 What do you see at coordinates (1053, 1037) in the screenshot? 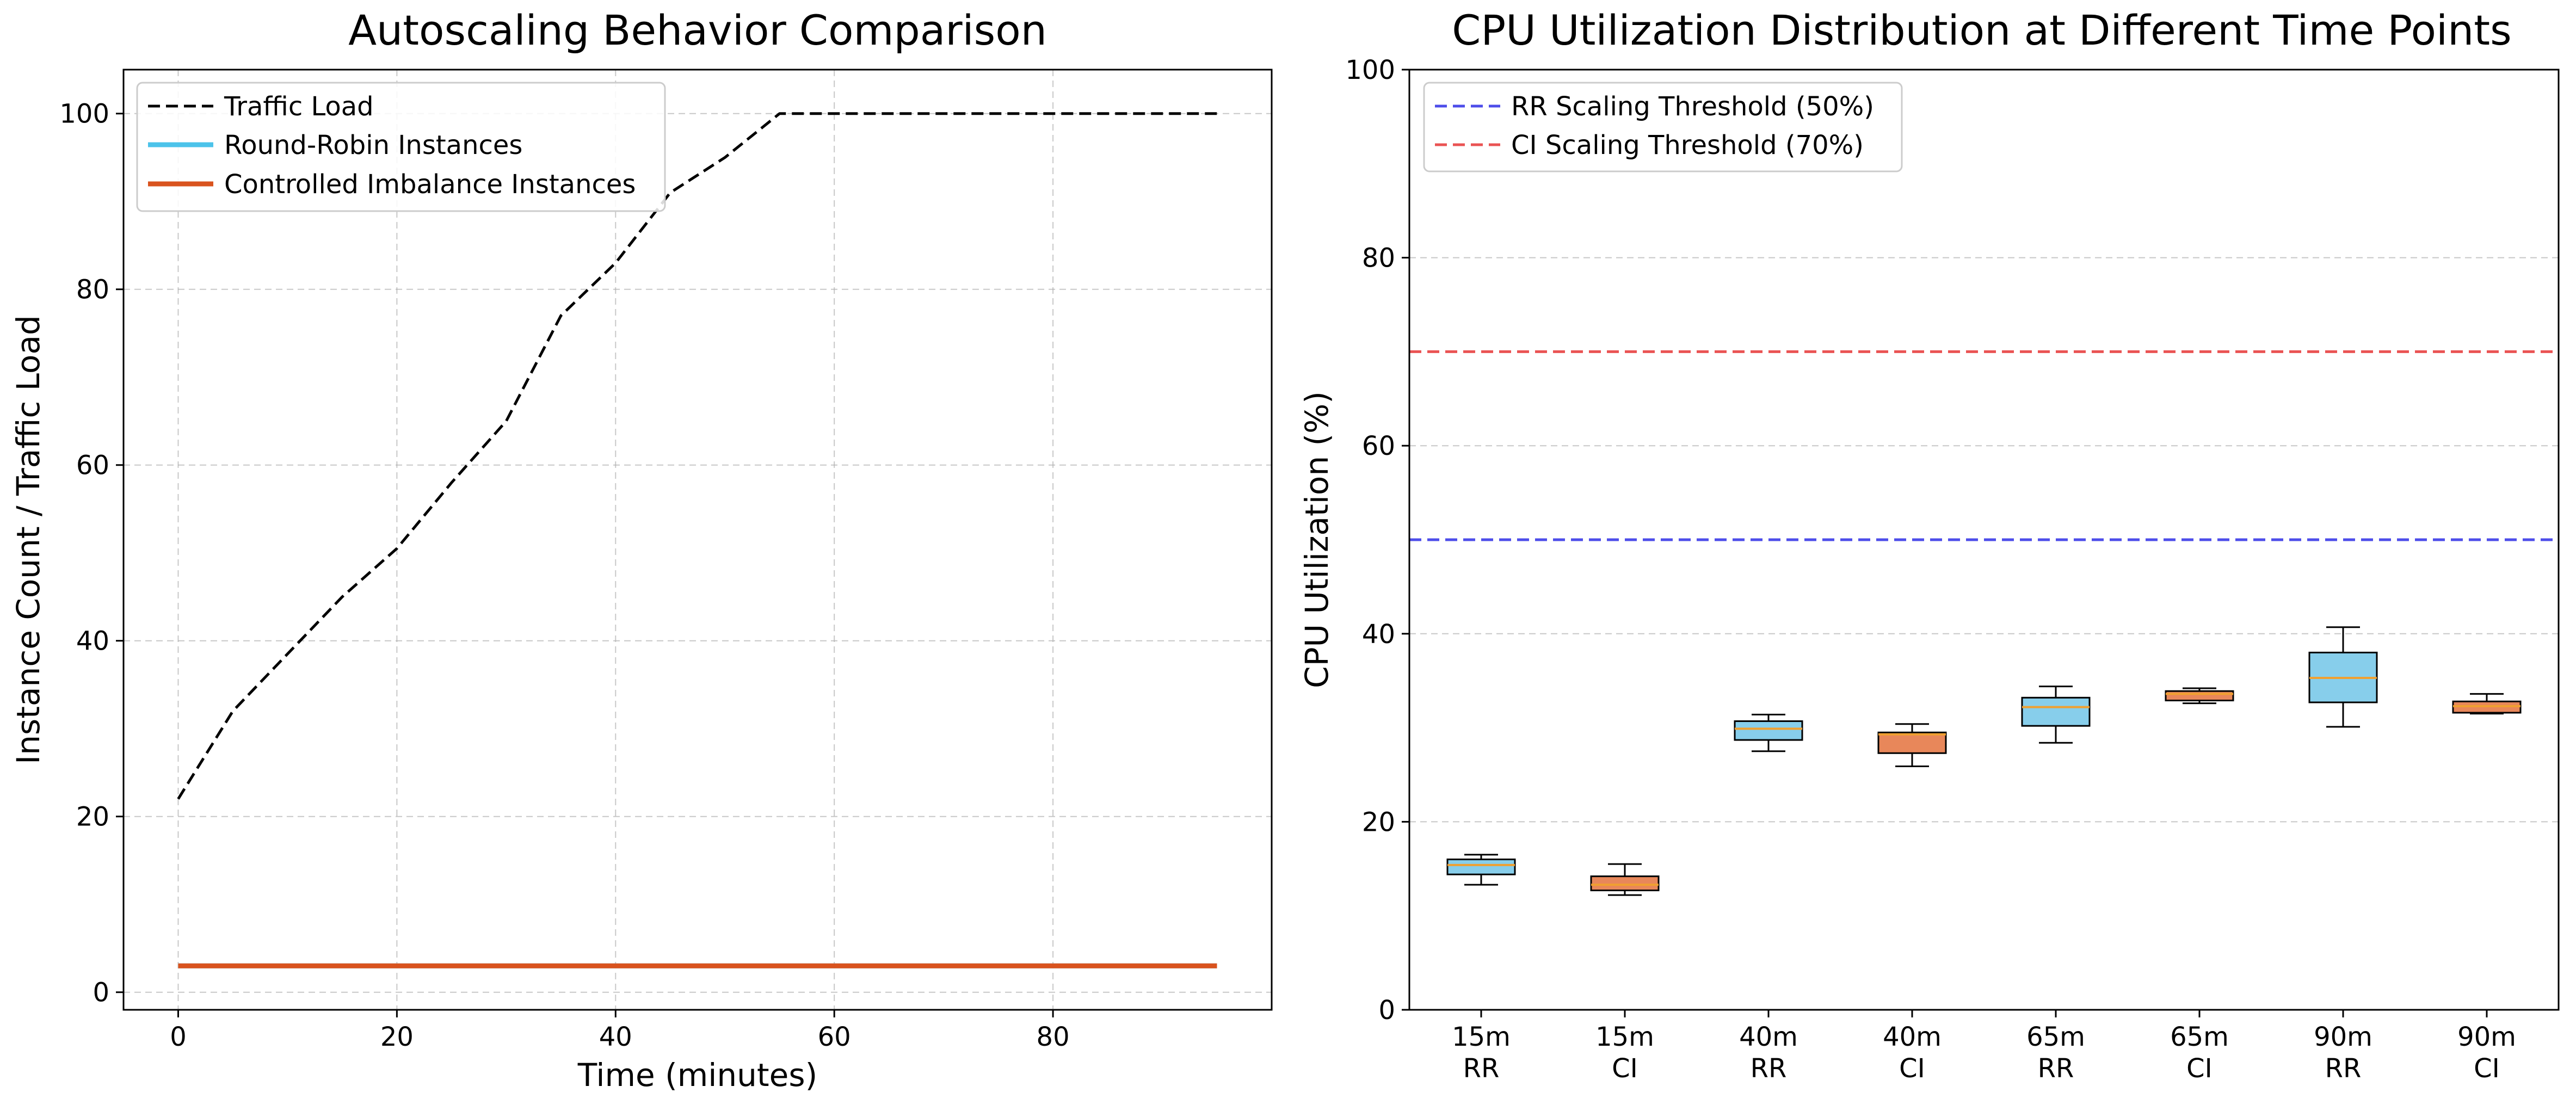
I see `left-x-tick-label: 80` at bounding box center [1053, 1037].